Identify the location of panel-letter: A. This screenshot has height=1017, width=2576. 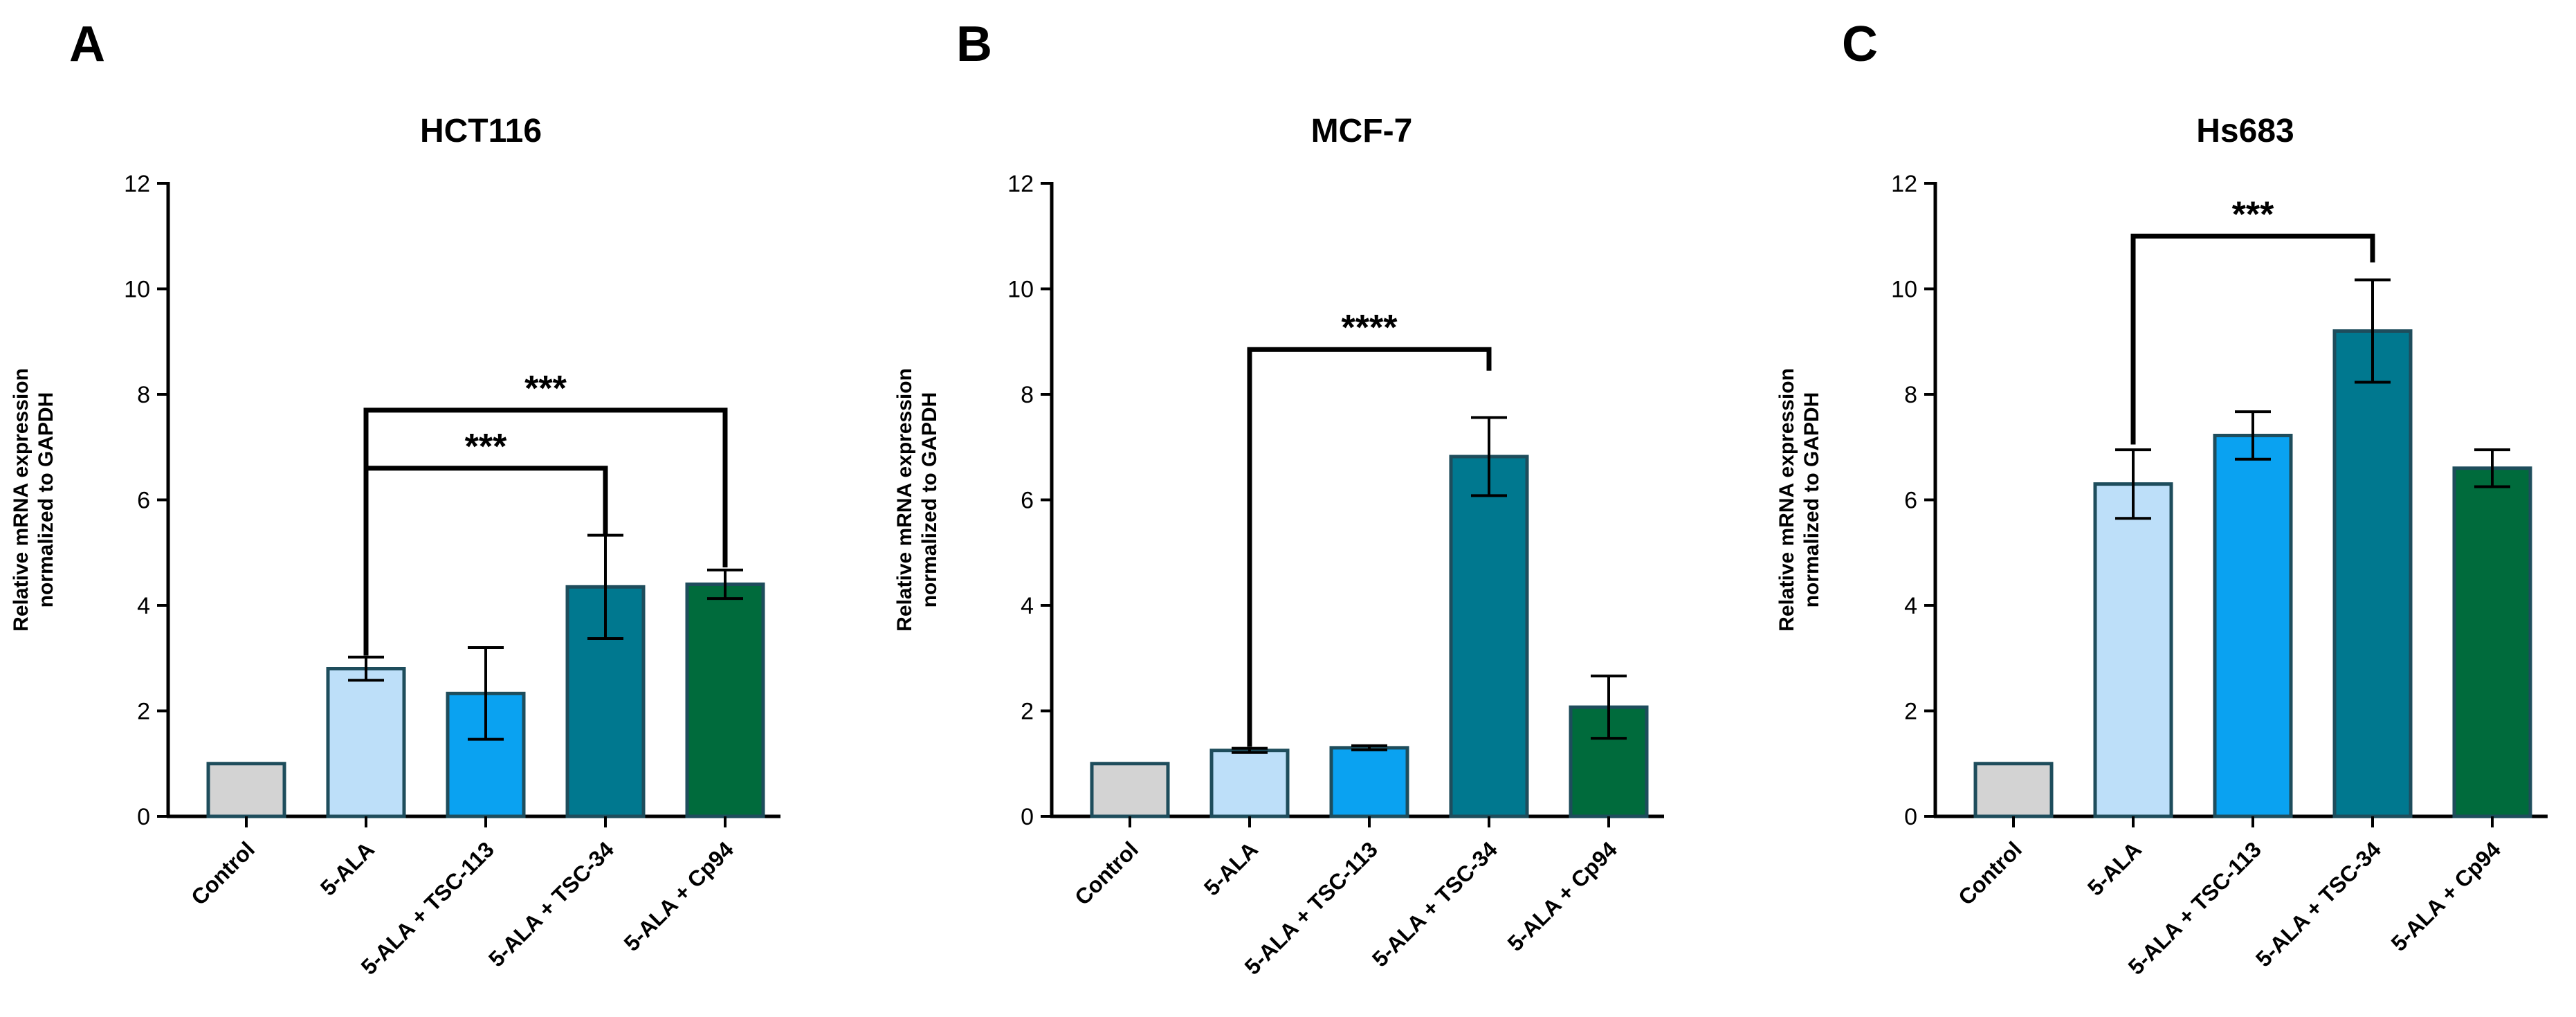
(87, 44).